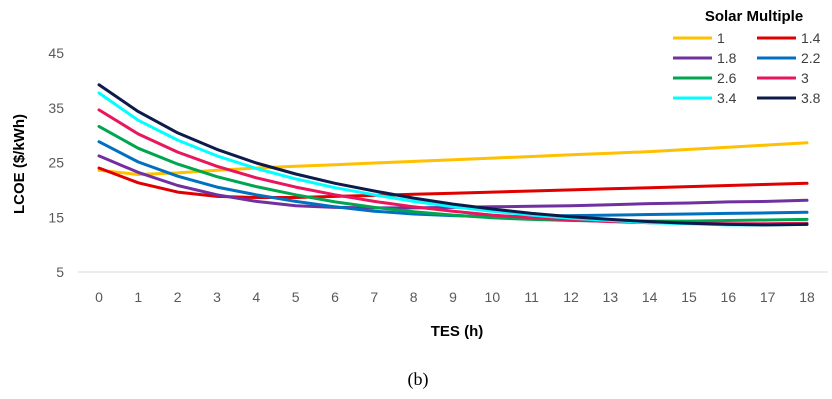 This screenshot has width=832, height=399. I want to click on y-axis-title: LCOE ($/kWh), so click(19, 164).